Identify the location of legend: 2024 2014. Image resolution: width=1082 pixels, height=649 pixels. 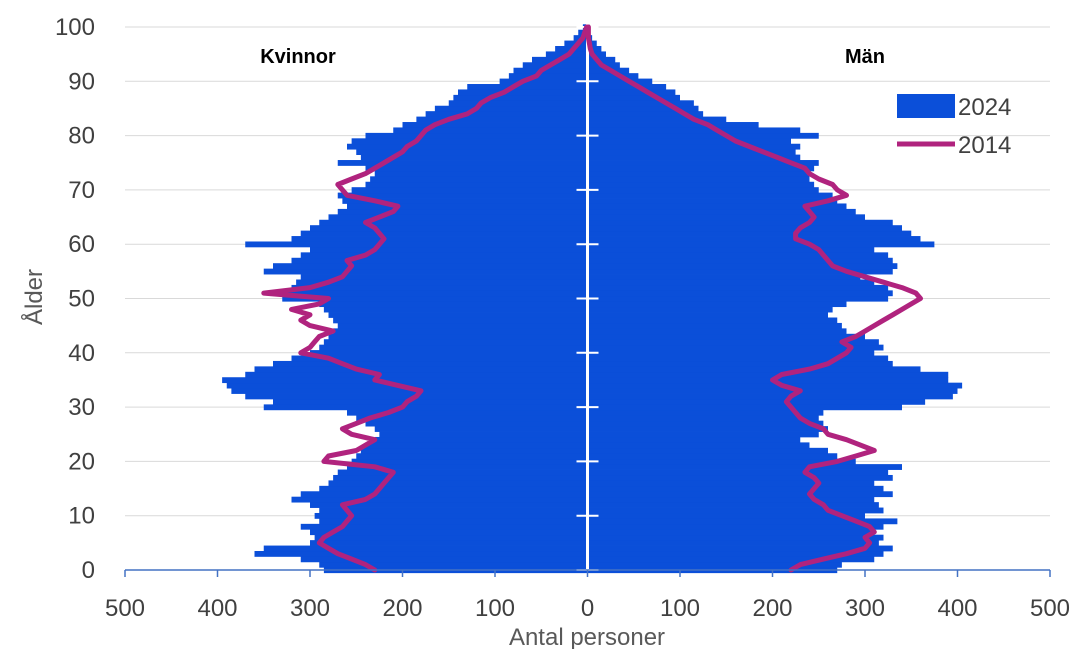
(954, 126).